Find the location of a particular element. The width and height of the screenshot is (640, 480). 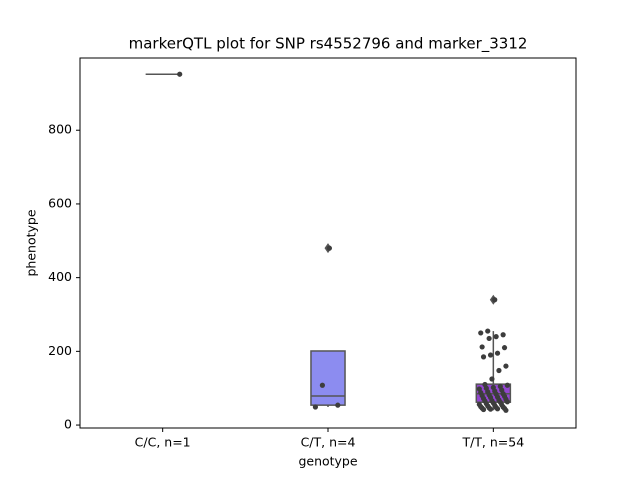

y-tick-label: 200 is located at coordinates (60, 350).